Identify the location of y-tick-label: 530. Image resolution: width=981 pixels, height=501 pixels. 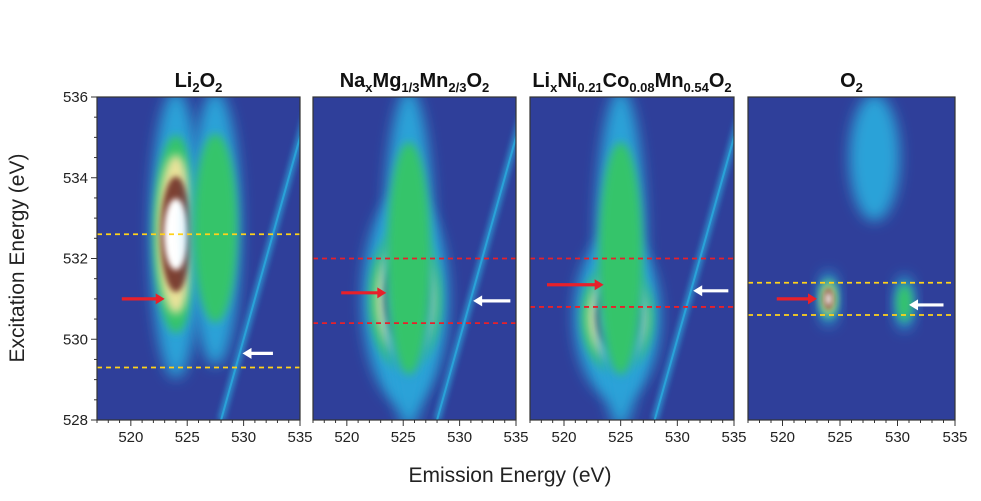
(75, 339).